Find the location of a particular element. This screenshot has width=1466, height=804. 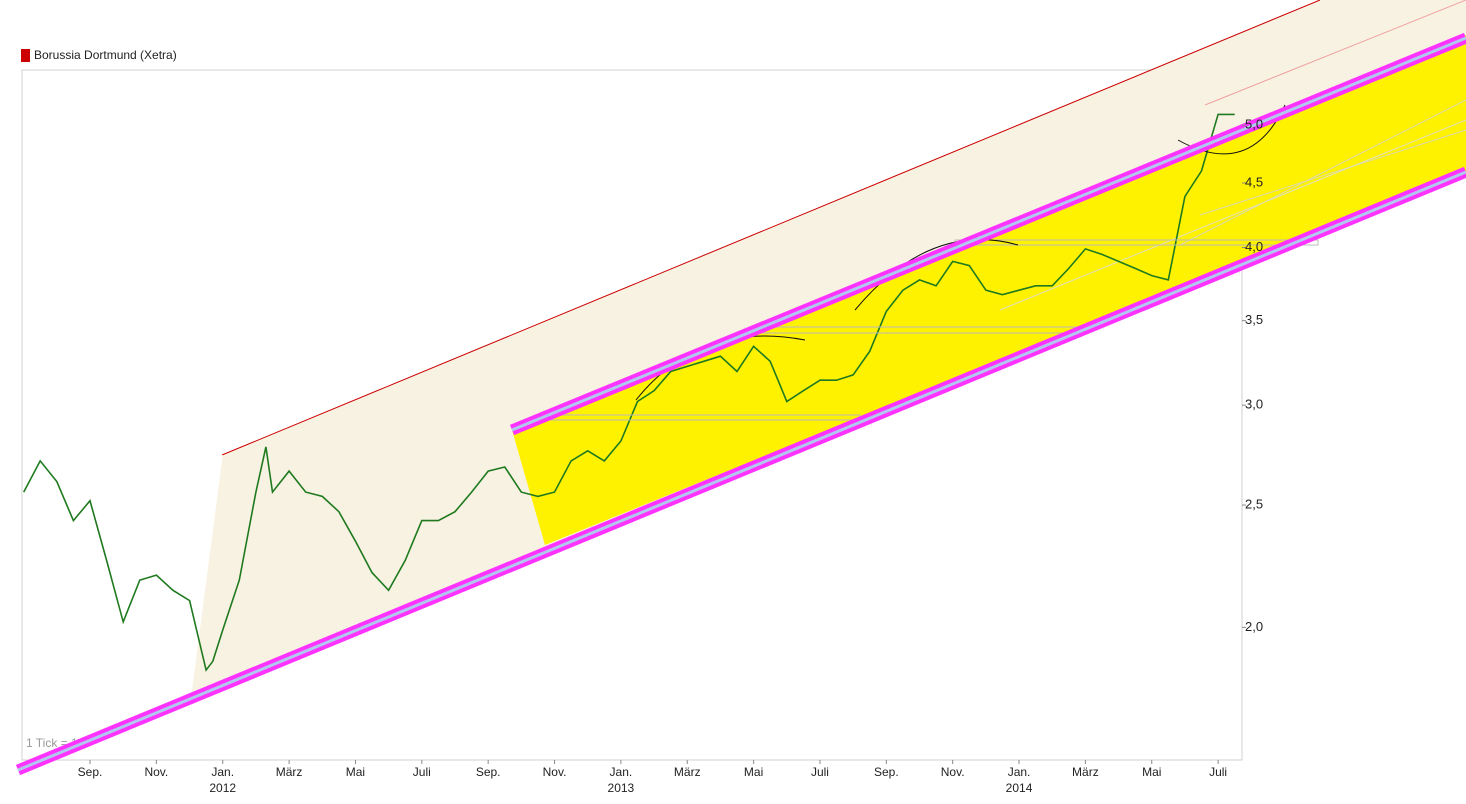

y-tick-label: 4,0 is located at coordinates (1254, 246).